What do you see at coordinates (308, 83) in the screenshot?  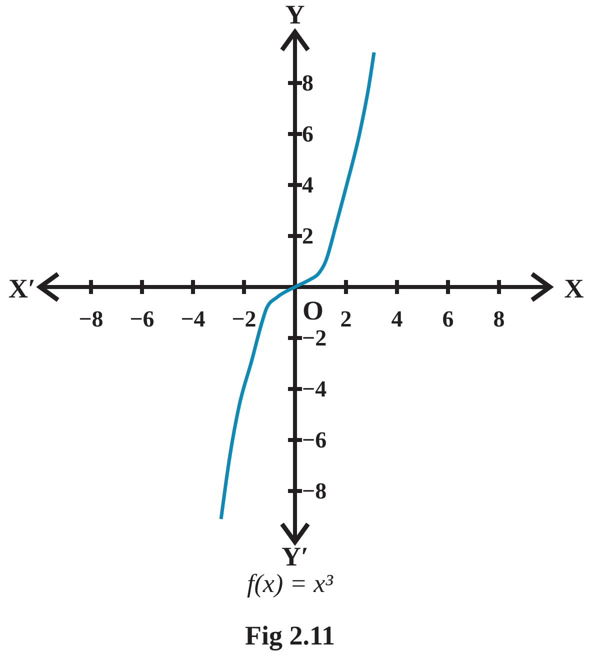 I see `y-tick-label: 8` at bounding box center [308, 83].